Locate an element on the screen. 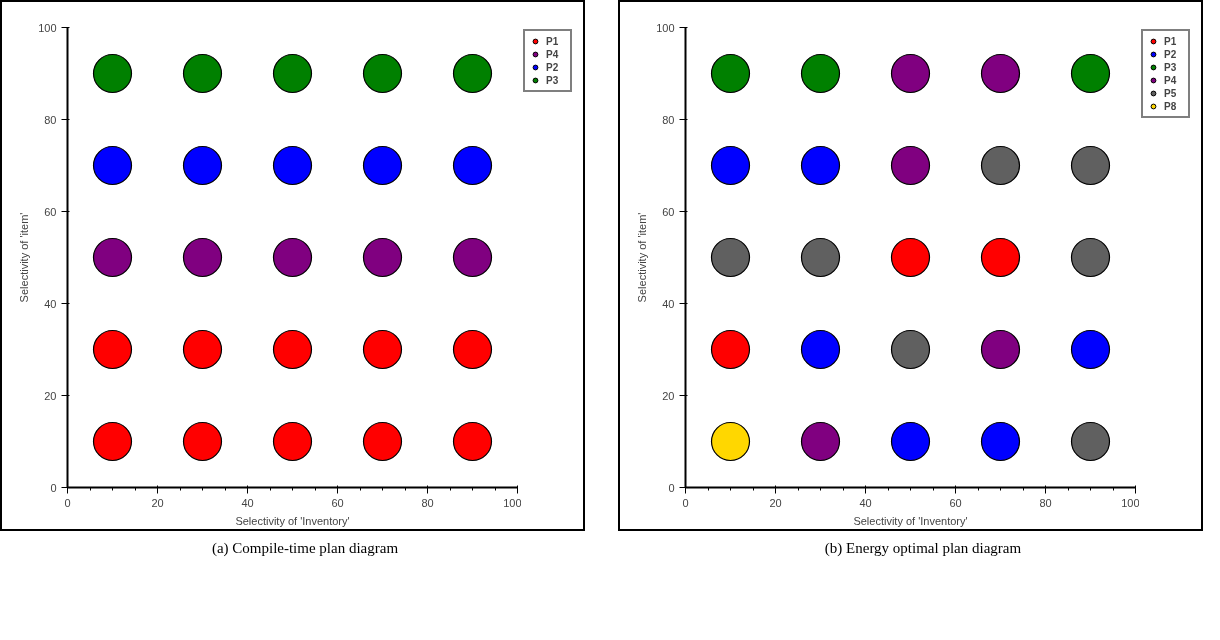  legend-label: P8 is located at coordinates (1171, 106).